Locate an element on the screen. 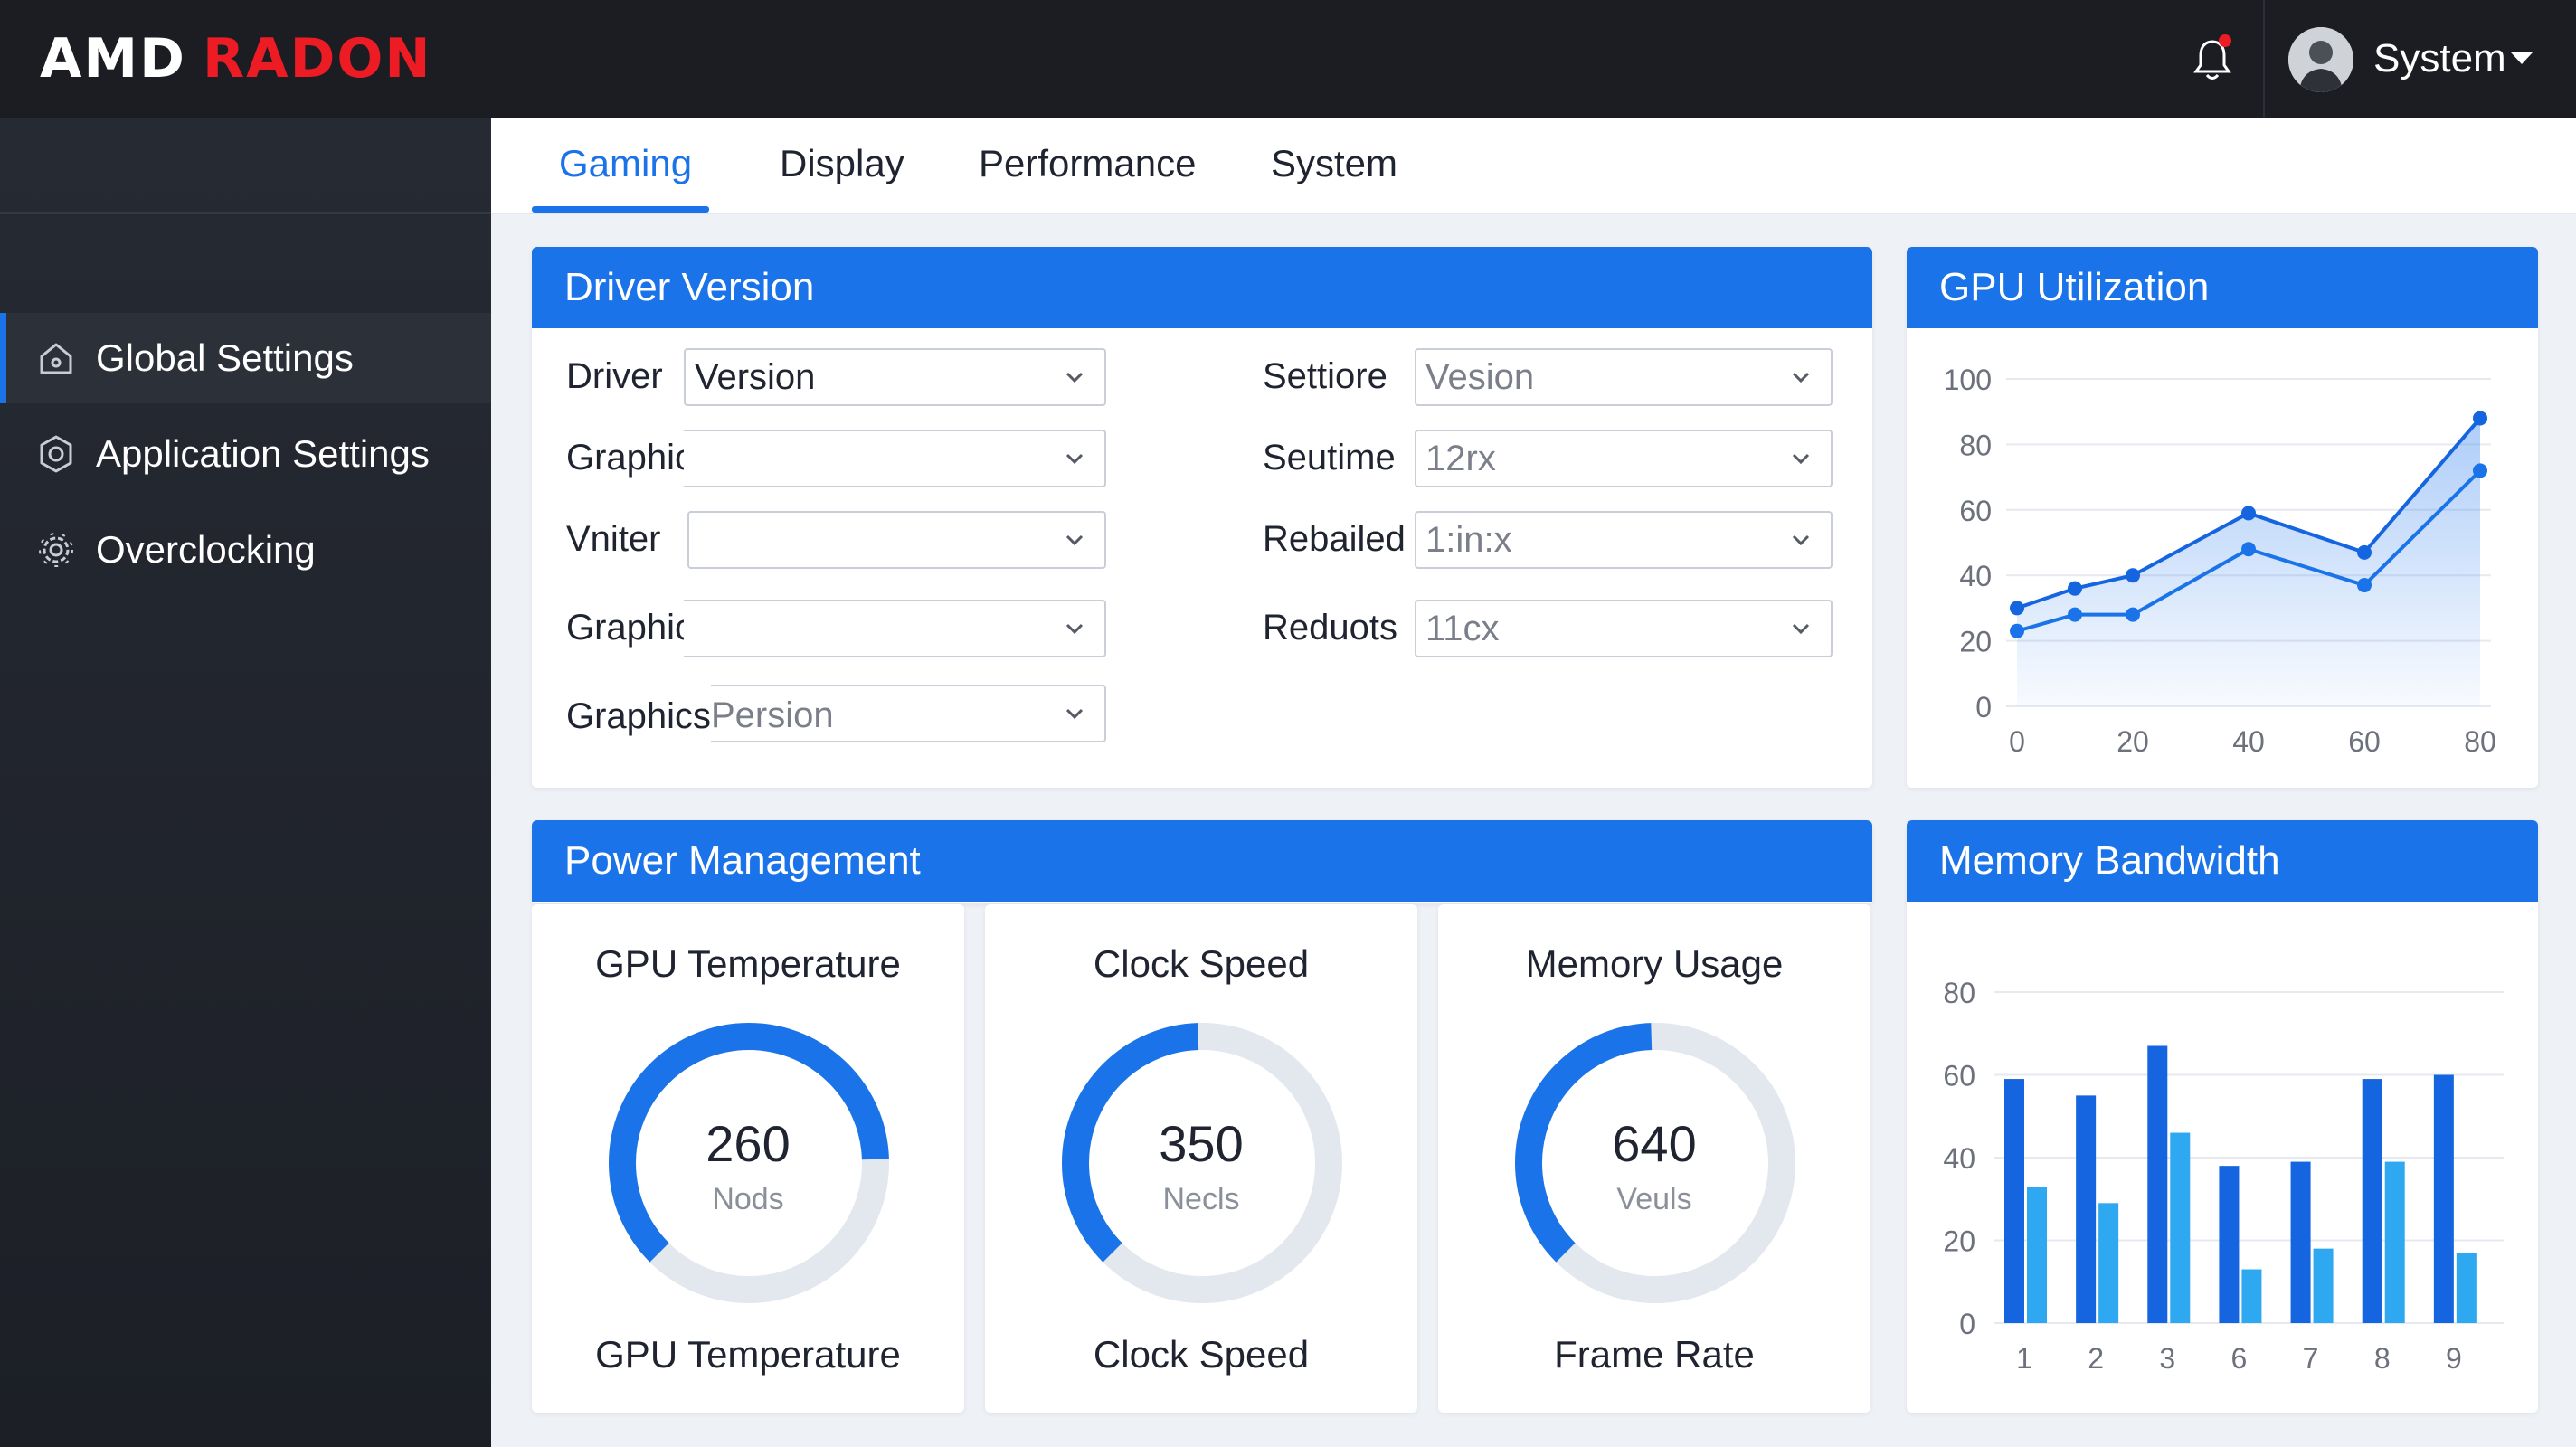 The height and width of the screenshot is (1447, 2576). select-value: 1:in:x is located at coordinates (1469, 539).